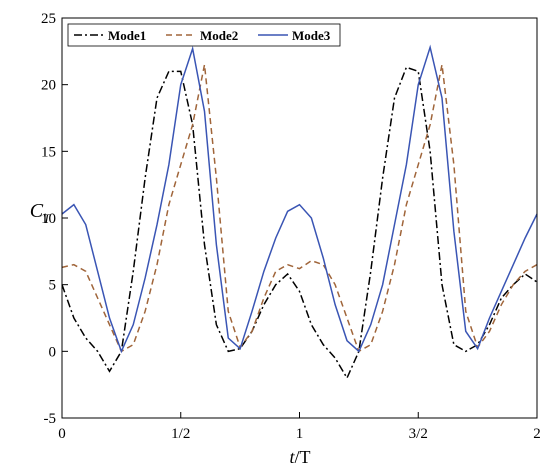  What do you see at coordinates (48, 86) in the screenshot?
I see `y-tick-label: 20` at bounding box center [48, 86].